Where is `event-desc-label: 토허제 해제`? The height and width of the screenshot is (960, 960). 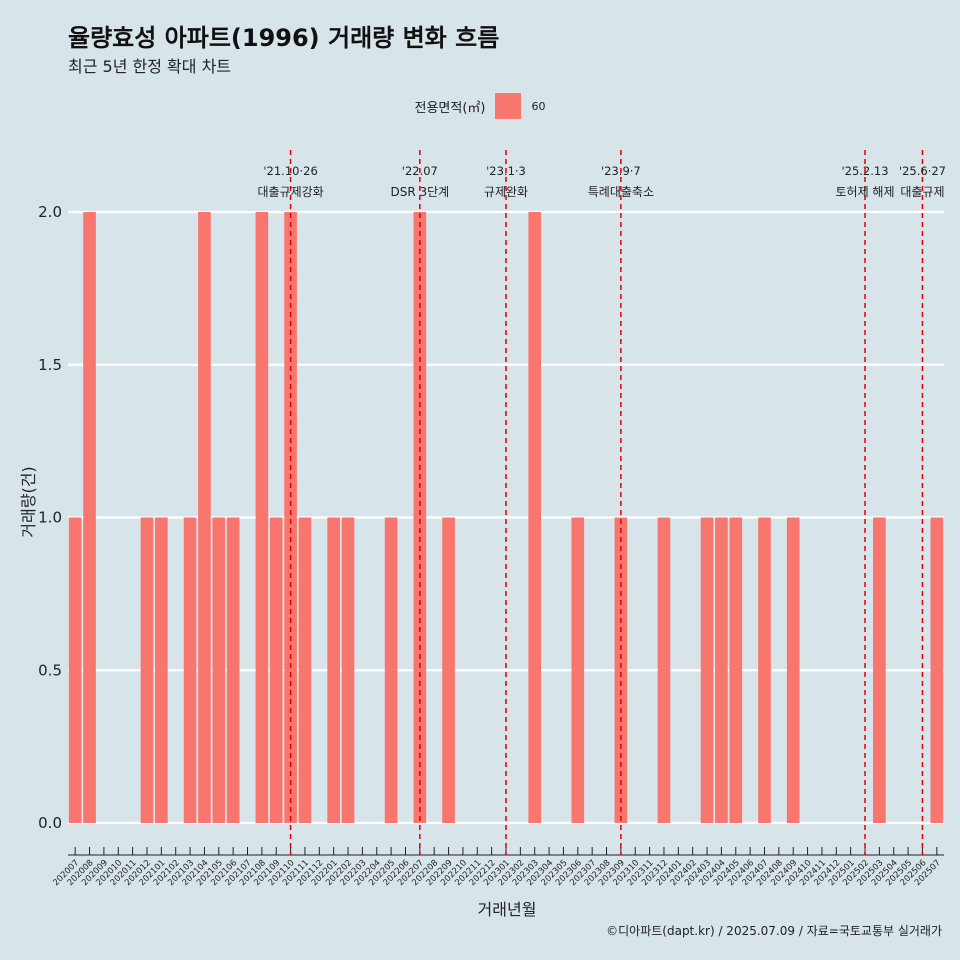 event-desc-label: 토허제 해제 is located at coordinates (865, 192).